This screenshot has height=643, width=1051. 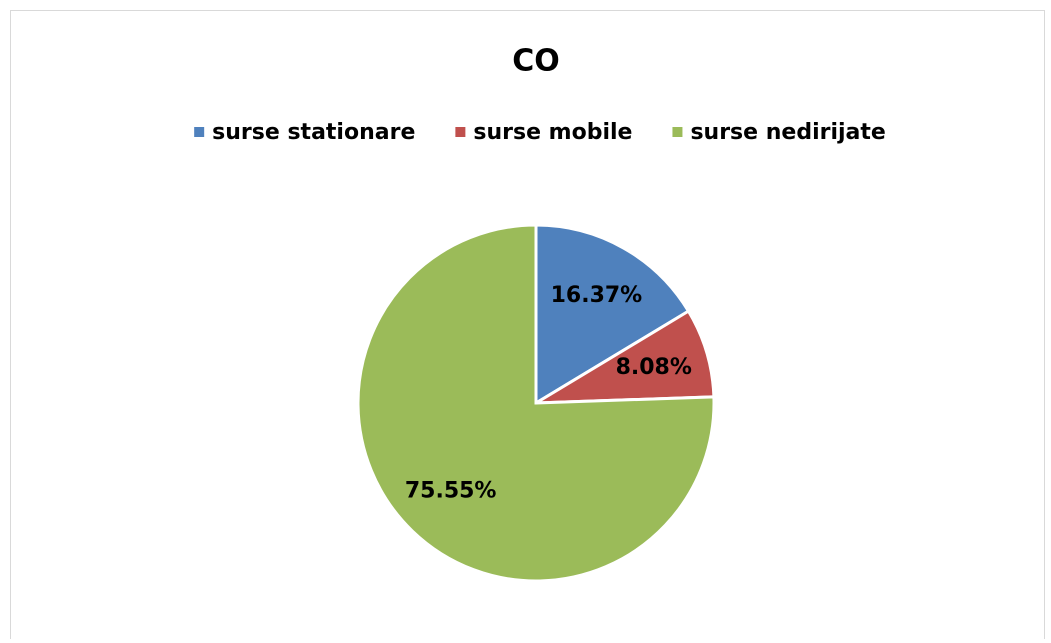 What do you see at coordinates (654, 367) in the screenshot?
I see `data-label: 8.08%` at bounding box center [654, 367].